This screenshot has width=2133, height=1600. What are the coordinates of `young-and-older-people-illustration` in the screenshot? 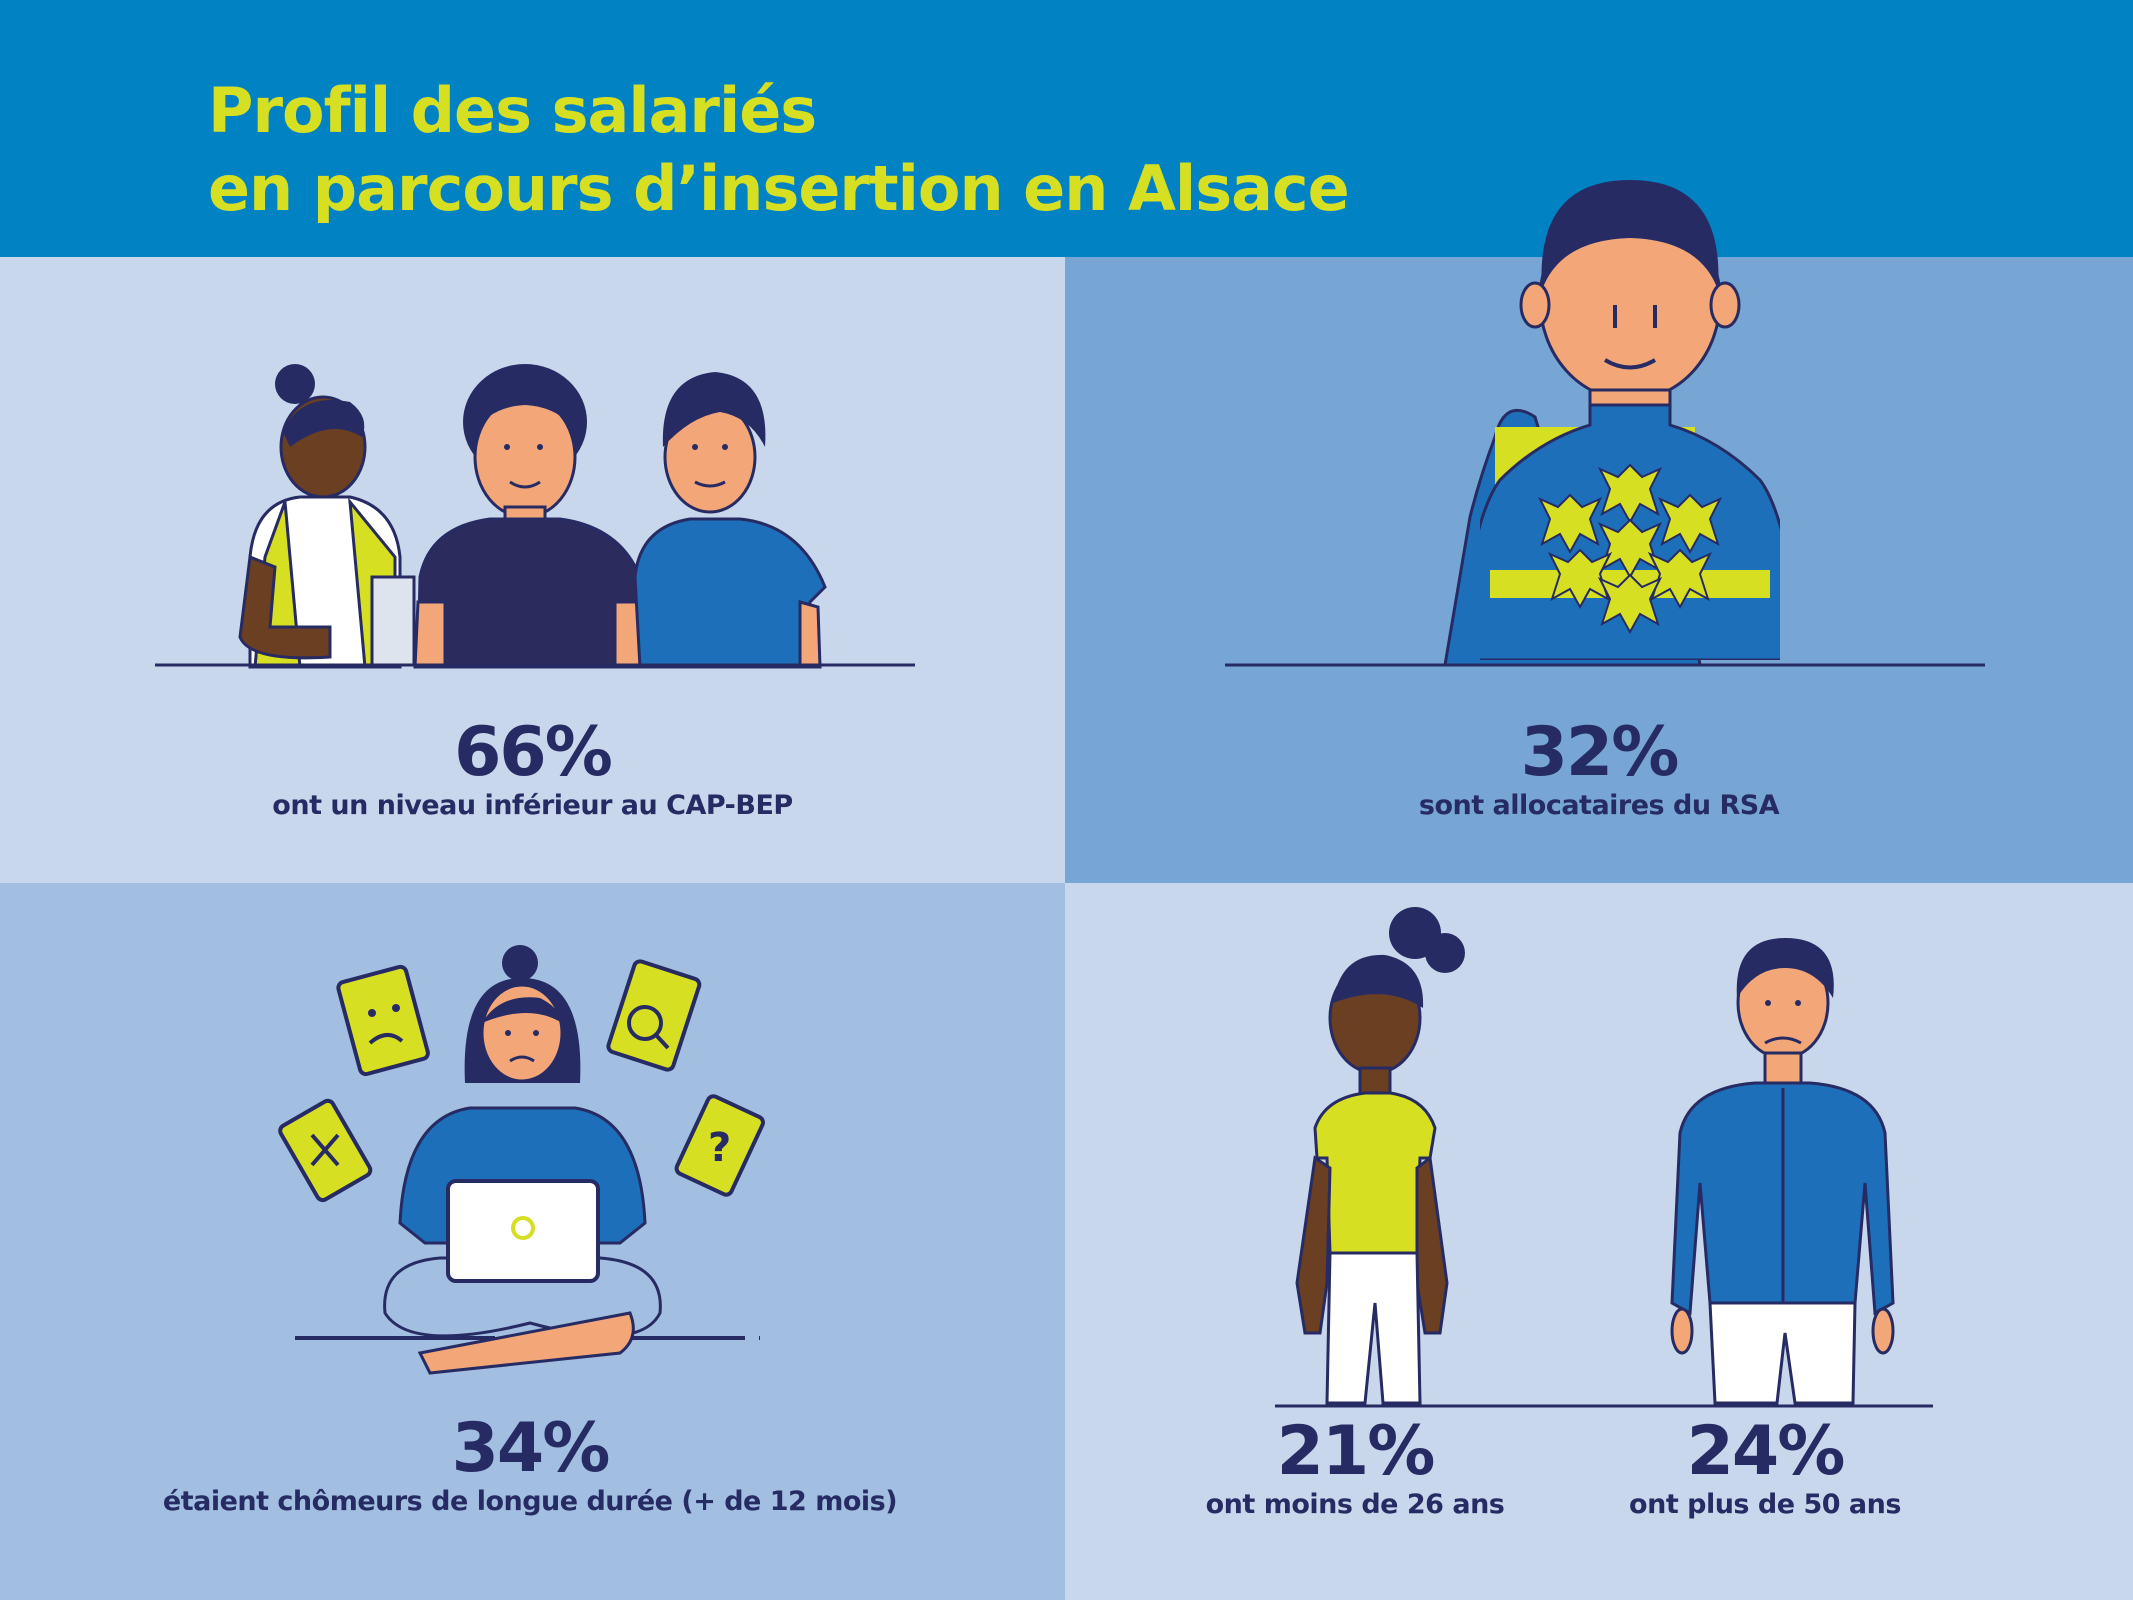 It's located at (1604, 1157).